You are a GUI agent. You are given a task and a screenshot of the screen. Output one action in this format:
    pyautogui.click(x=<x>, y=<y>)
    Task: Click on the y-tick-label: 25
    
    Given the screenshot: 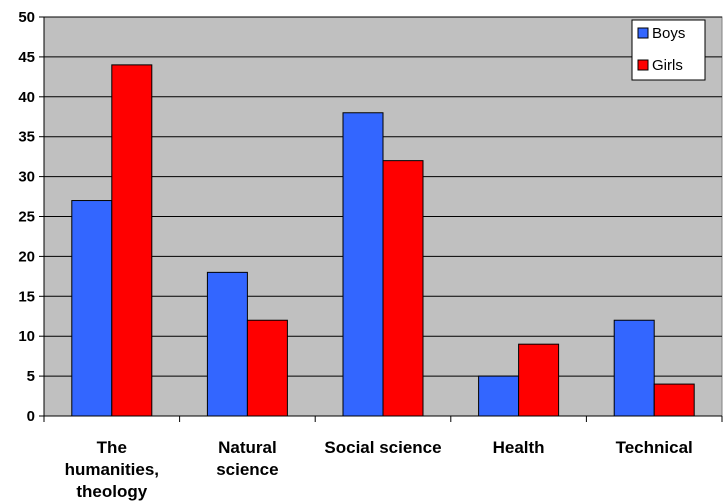 What is the action you would take?
    pyautogui.click(x=26, y=217)
    